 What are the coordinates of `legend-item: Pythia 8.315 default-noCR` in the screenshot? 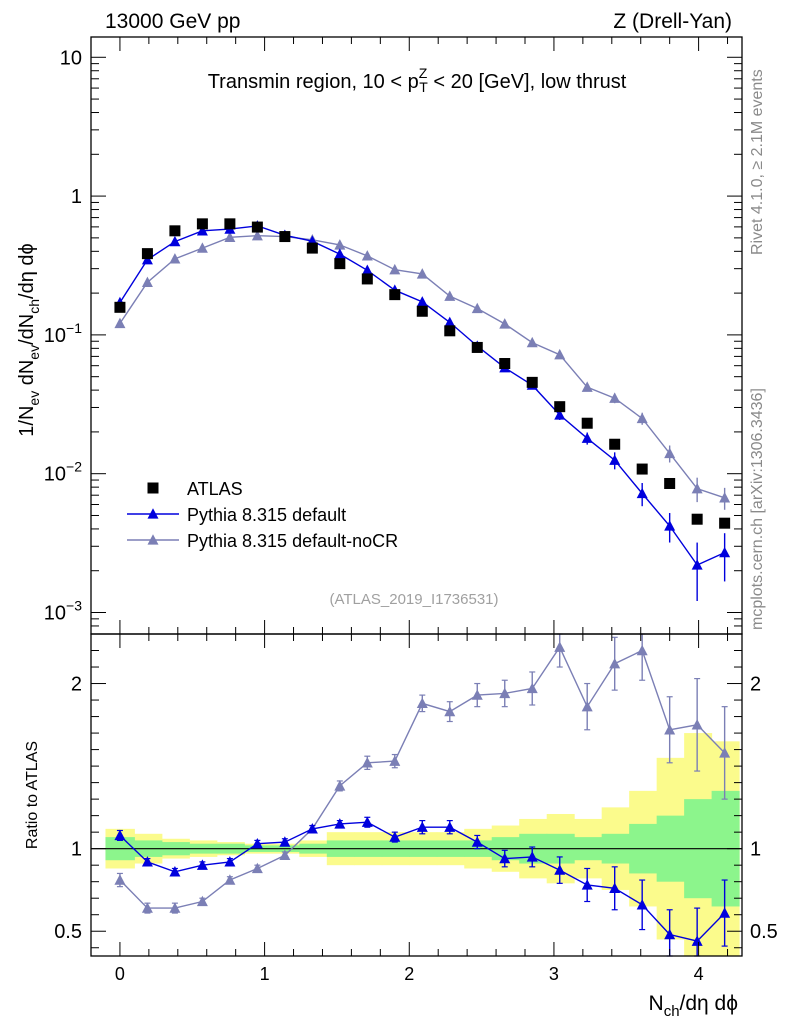 It's located at (262, 541).